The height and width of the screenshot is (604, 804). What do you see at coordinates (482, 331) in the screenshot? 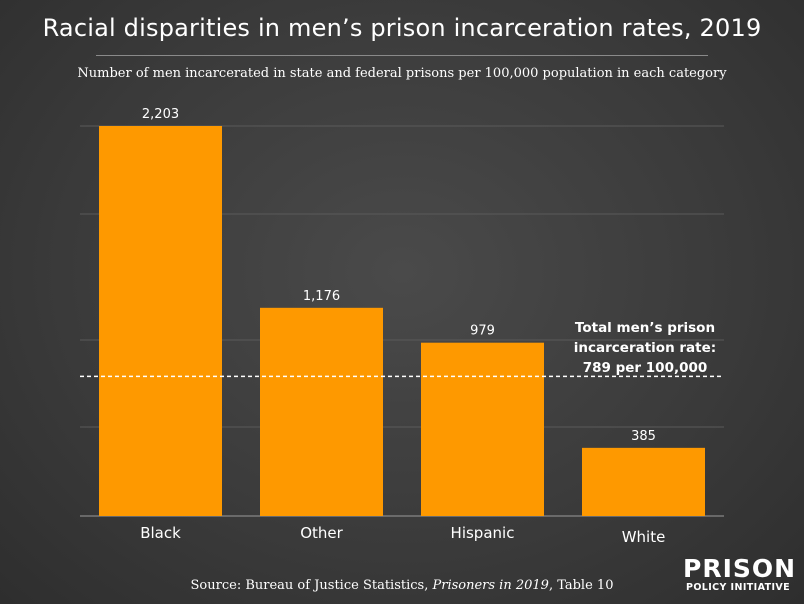
I see `value-label-hispanic: 979` at bounding box center [482, 331].